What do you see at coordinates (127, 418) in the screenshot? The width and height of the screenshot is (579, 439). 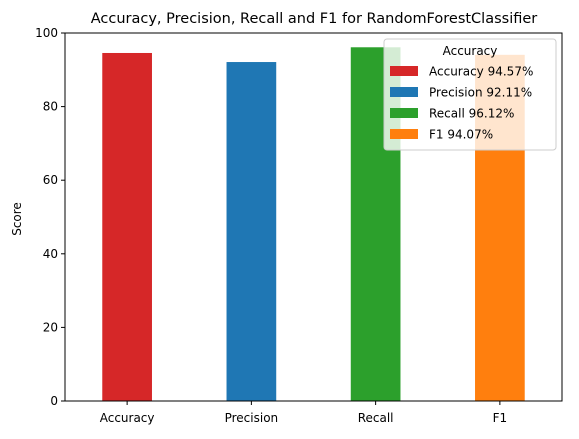 I see `x-tick-label: Accuracy` at bounding box center [127, 418].